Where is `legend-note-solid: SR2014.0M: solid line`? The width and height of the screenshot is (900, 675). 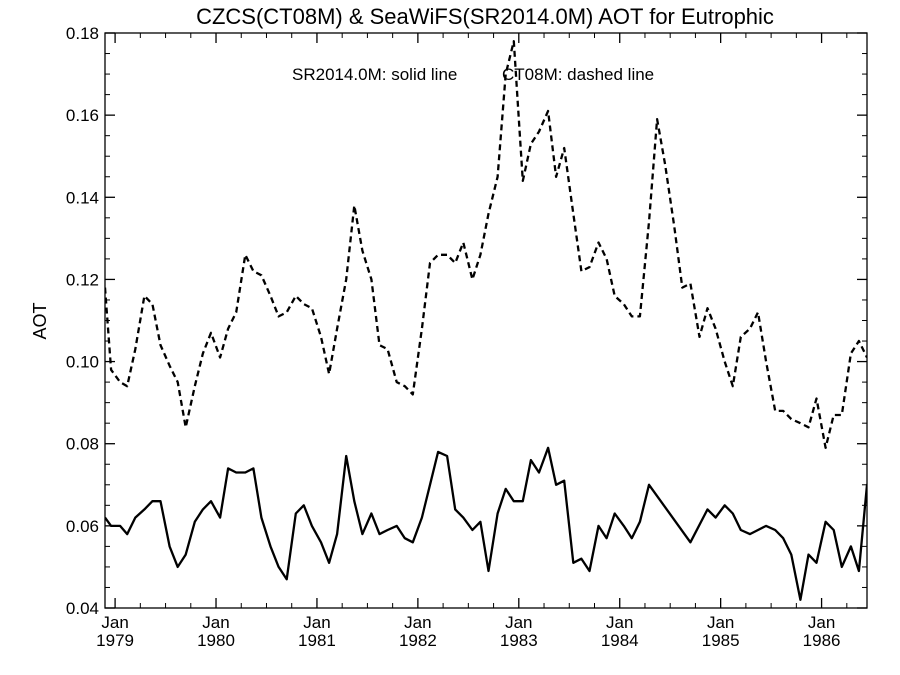
legend-note-solid: SR2014.0M: solid line is located at coordinates (374, 74).